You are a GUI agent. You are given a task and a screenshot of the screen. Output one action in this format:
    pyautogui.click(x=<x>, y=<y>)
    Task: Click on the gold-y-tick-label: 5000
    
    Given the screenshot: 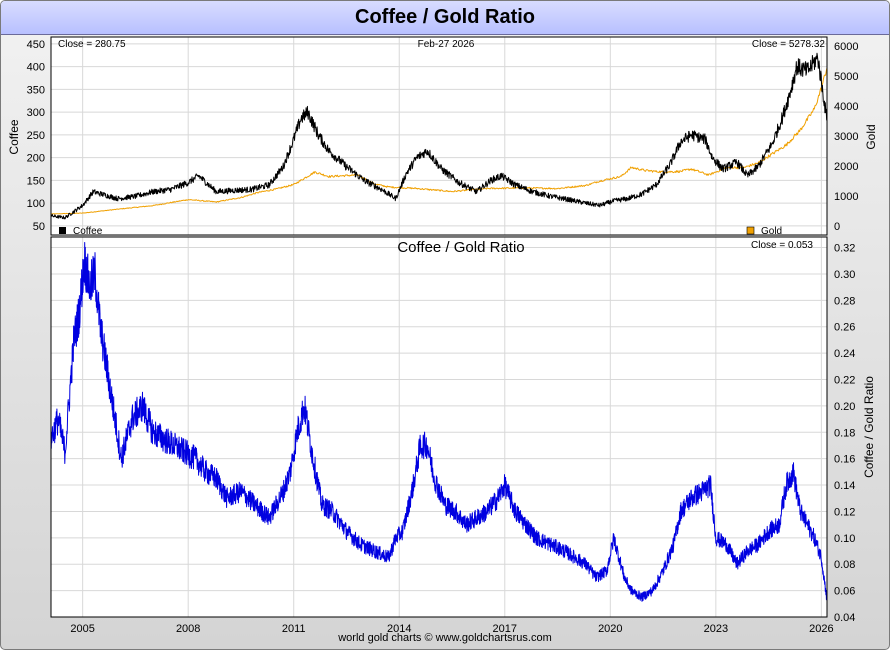 What is the action you would take?
    pyautogui.click(x=846, y=77)
    